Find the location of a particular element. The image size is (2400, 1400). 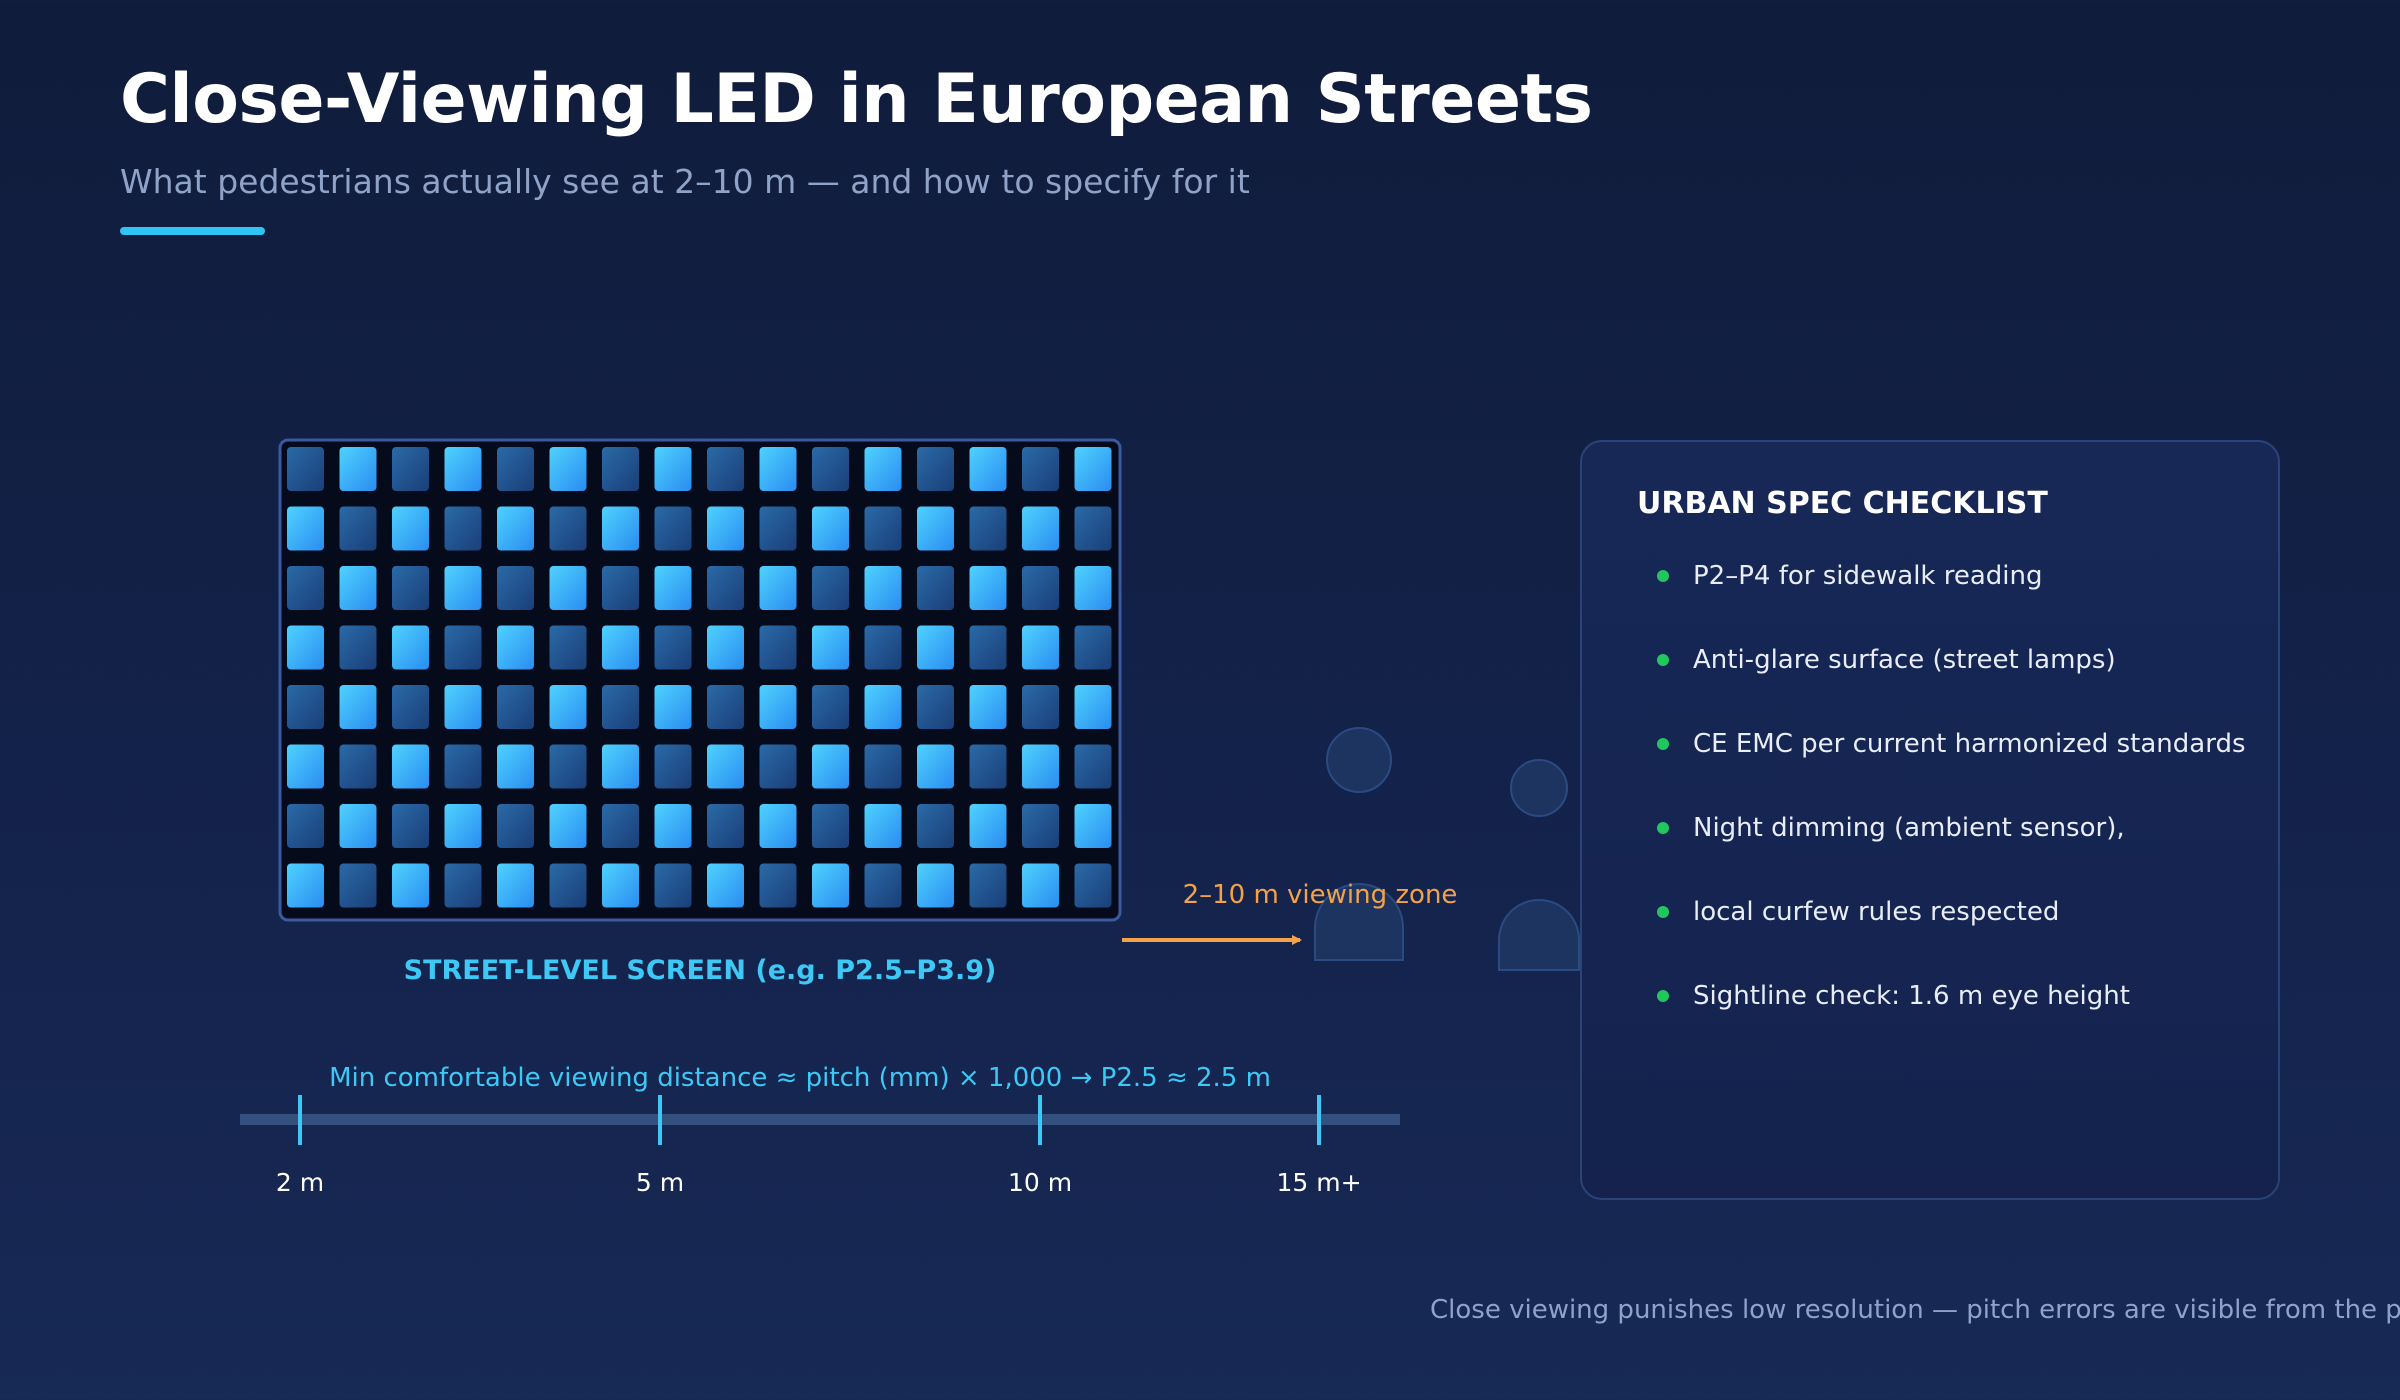

screen-caption: STREET-LEVEL SCREEN (e.g. P2.5–P3.9) is located at coordinates (700, 970).